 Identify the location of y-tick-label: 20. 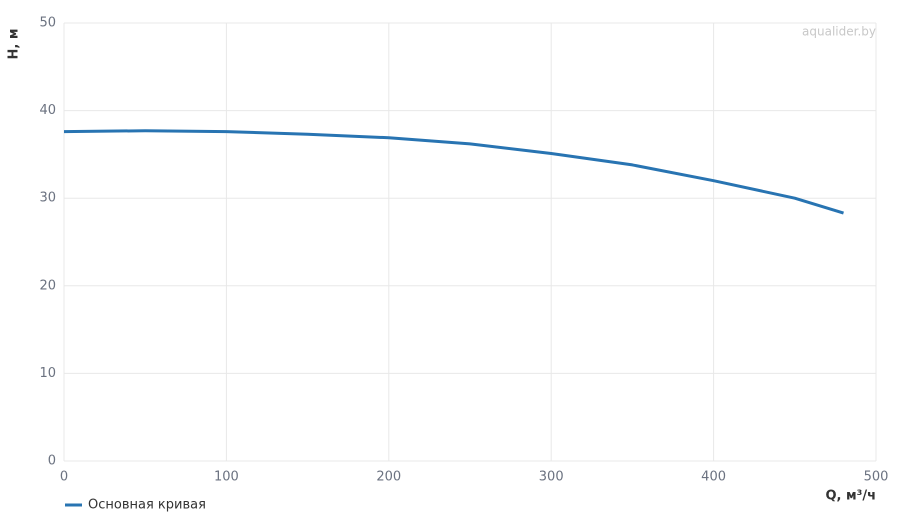
(47, 285).